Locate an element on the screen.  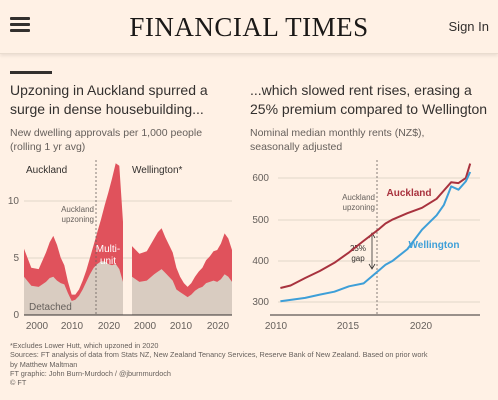
right-y-tick-300: 300 is located at coordinates (260, 302).